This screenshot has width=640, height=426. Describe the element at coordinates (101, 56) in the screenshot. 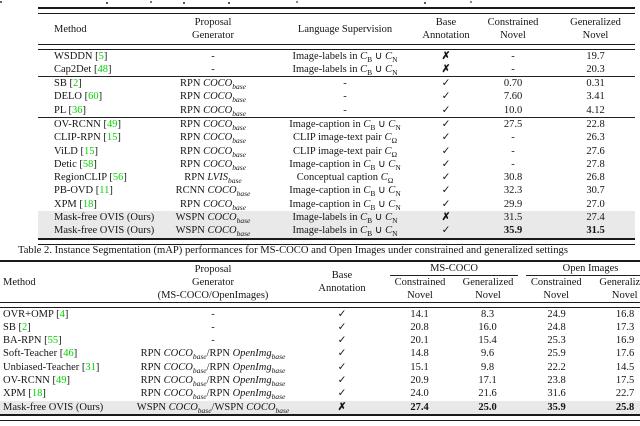

I see `citation-link: 5` at that location.